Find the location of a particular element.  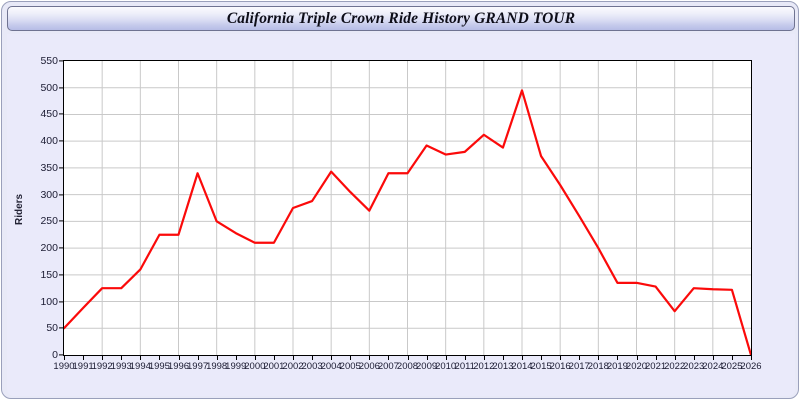

x-tick-label: 2004 is located at coordinates (331, 366).